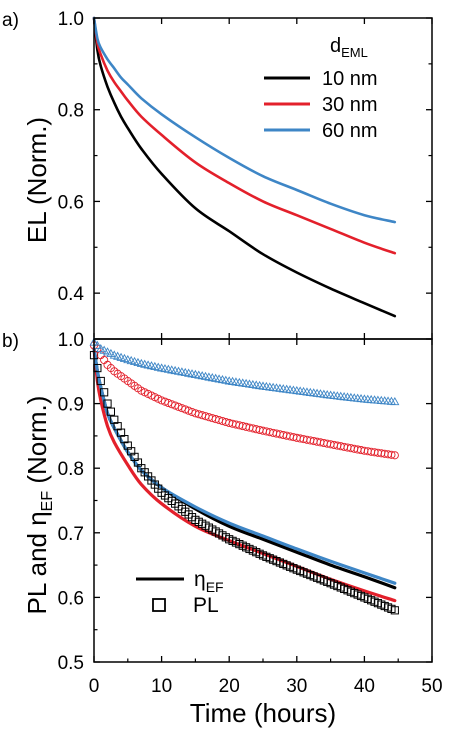  I want to click on panel-b-label: b), so click(10, 341).